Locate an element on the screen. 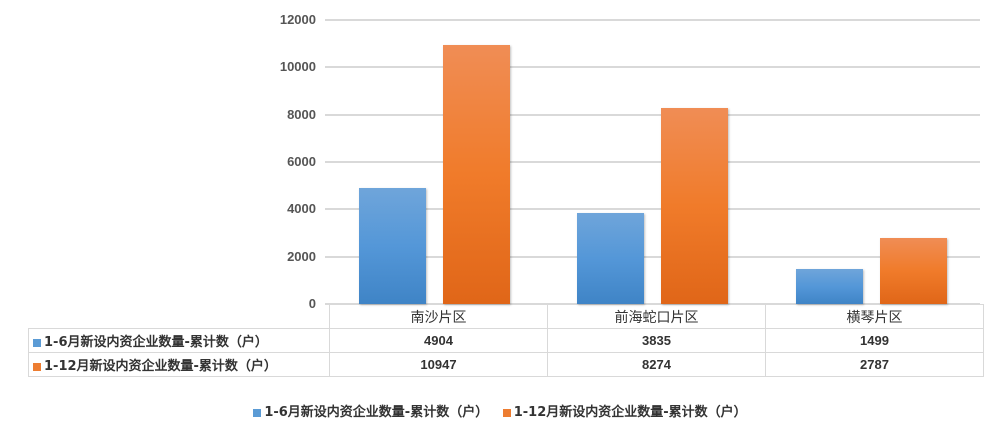 This screenshot has height=439, width=1000. table-row: 1-6月新设内资企业数量-累计数（户） 4904 3835 1499 is located at coordinates (506, 340).